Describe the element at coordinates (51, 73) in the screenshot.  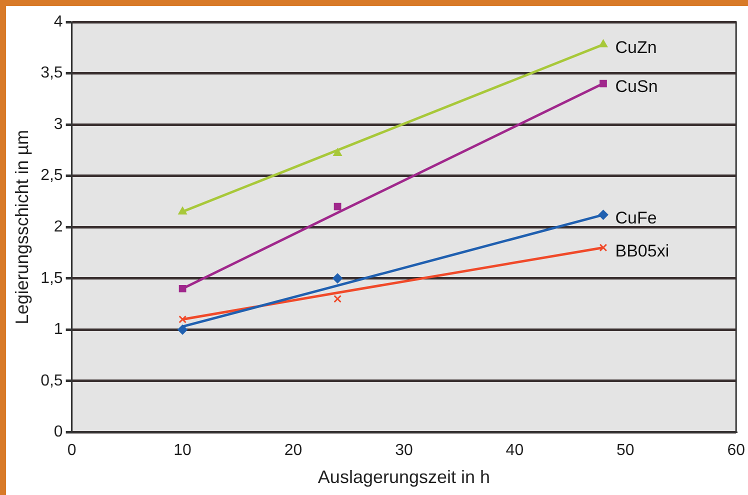
I see `y-tick-label: 3,5` at that location.